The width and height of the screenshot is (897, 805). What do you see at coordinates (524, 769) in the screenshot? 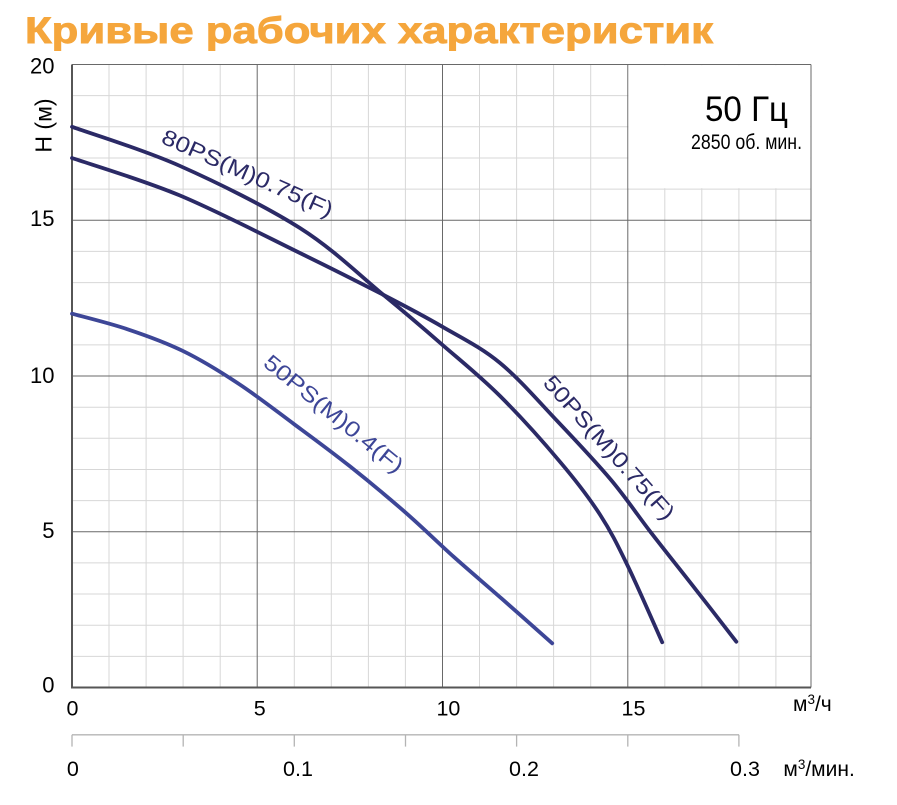
I see `svg-text: 0.2` at bounding box center [524, 769].